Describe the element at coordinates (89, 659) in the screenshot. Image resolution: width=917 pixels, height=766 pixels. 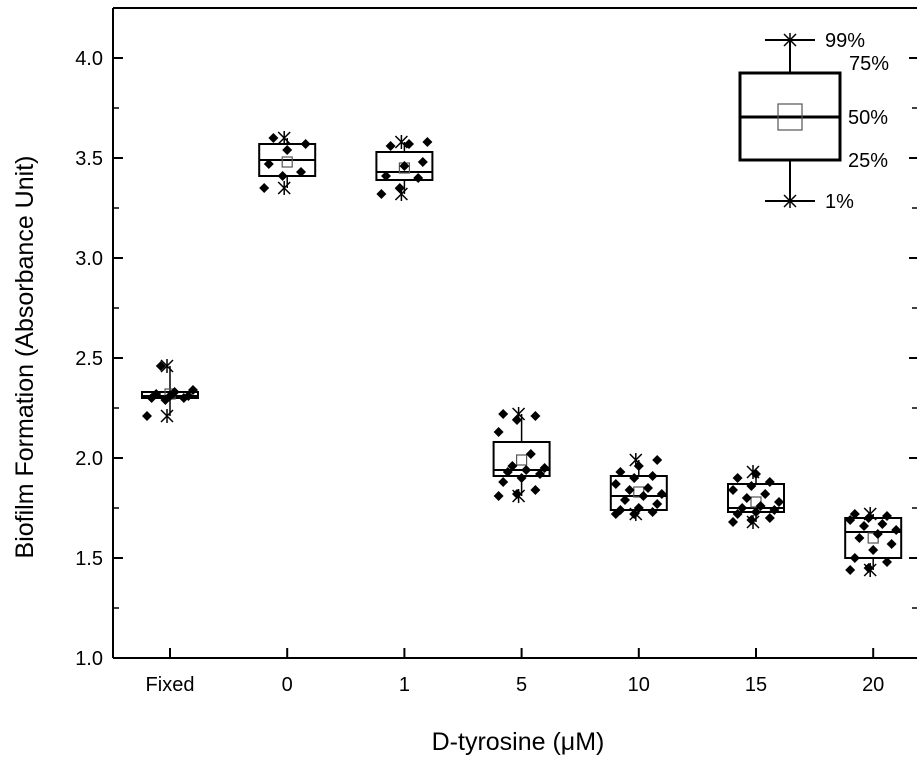
I see `y-tick-label: 1.0` at that location.